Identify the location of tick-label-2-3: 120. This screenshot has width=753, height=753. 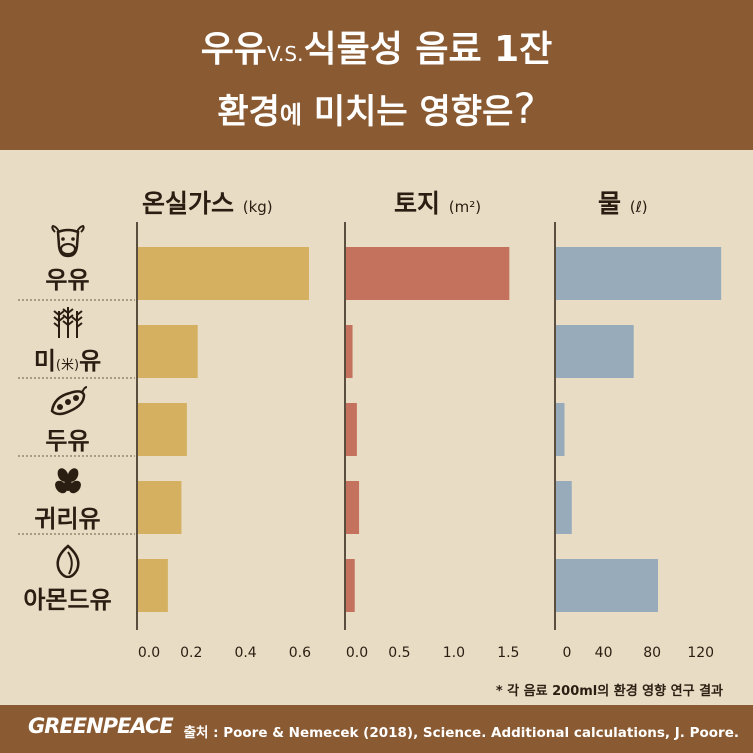
(700, 653).